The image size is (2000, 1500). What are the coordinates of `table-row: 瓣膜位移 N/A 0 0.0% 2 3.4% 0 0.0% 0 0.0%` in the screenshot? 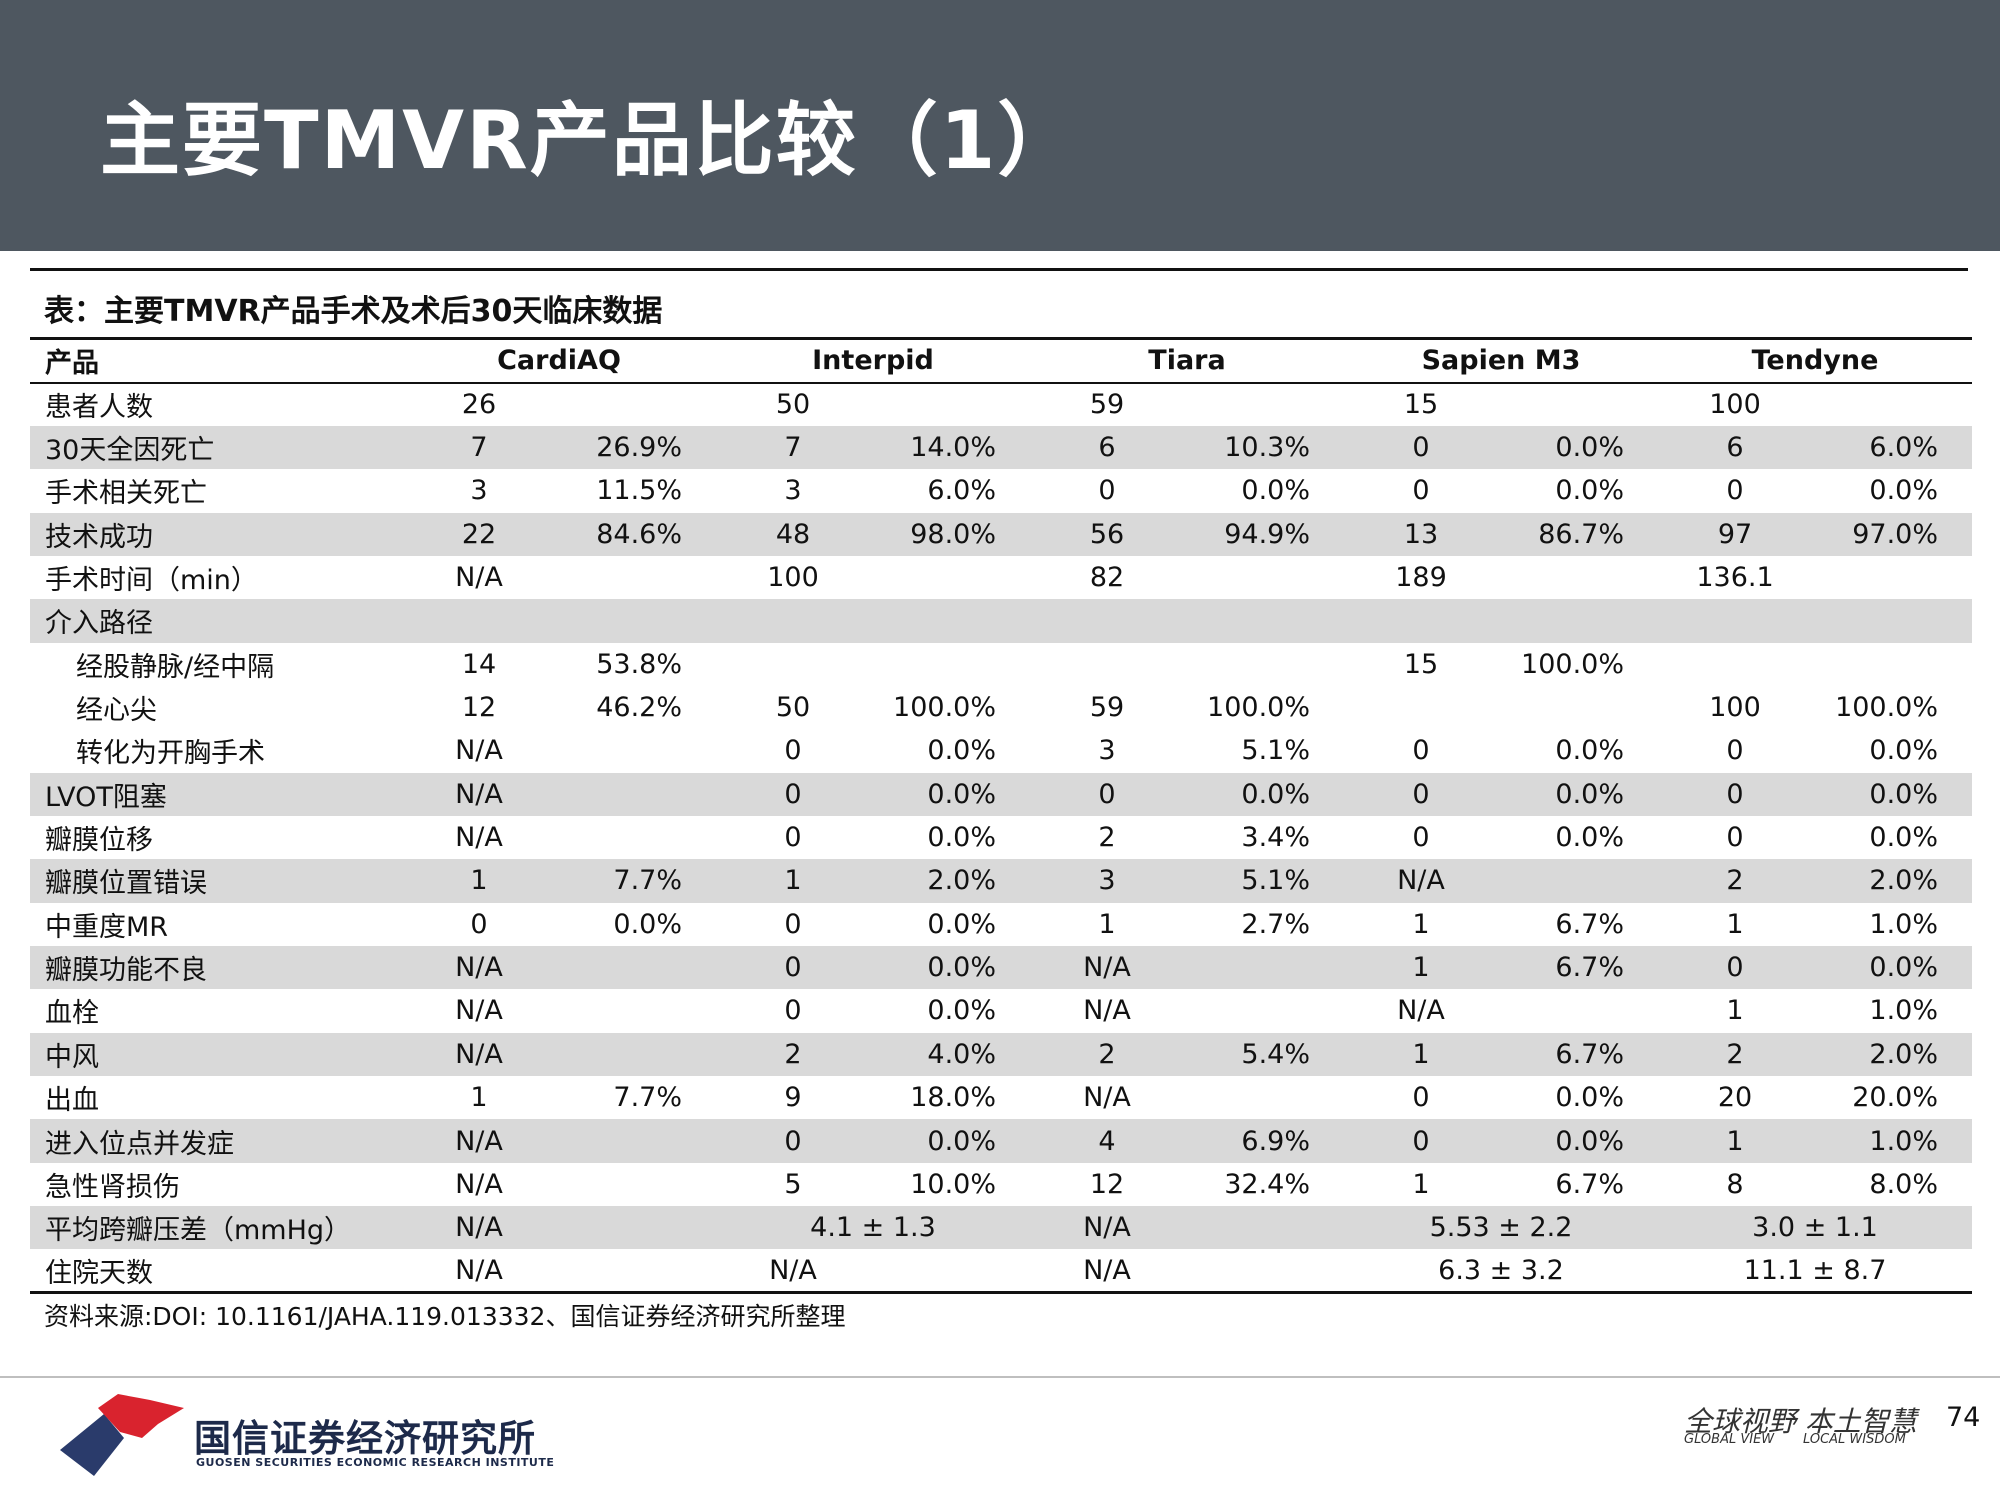 It's located at (1001, 837).